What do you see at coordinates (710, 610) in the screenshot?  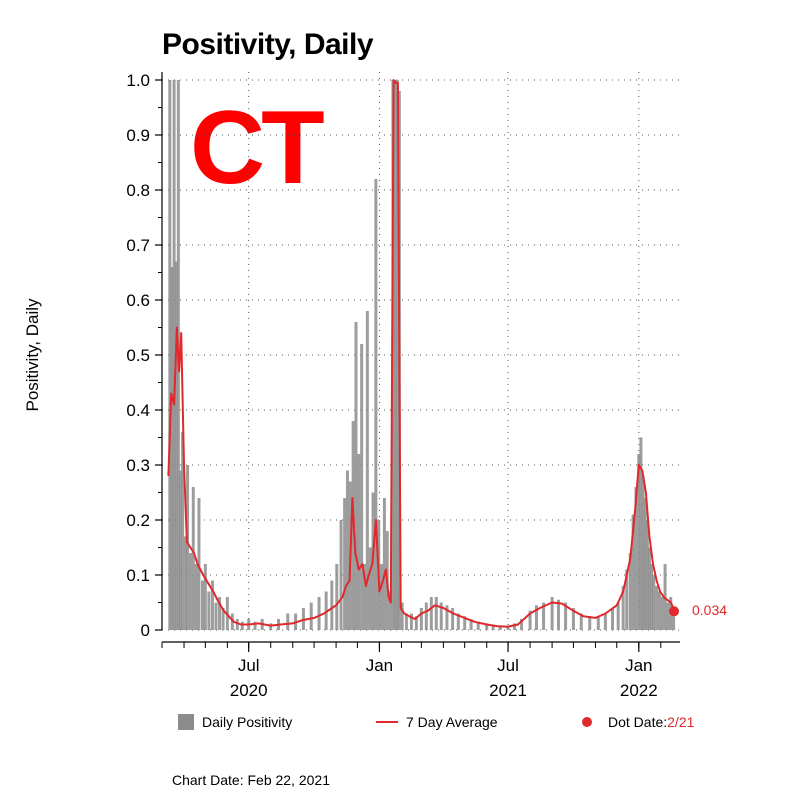 I see `last-value-label: 0.034` at bounding box center [710, 610].